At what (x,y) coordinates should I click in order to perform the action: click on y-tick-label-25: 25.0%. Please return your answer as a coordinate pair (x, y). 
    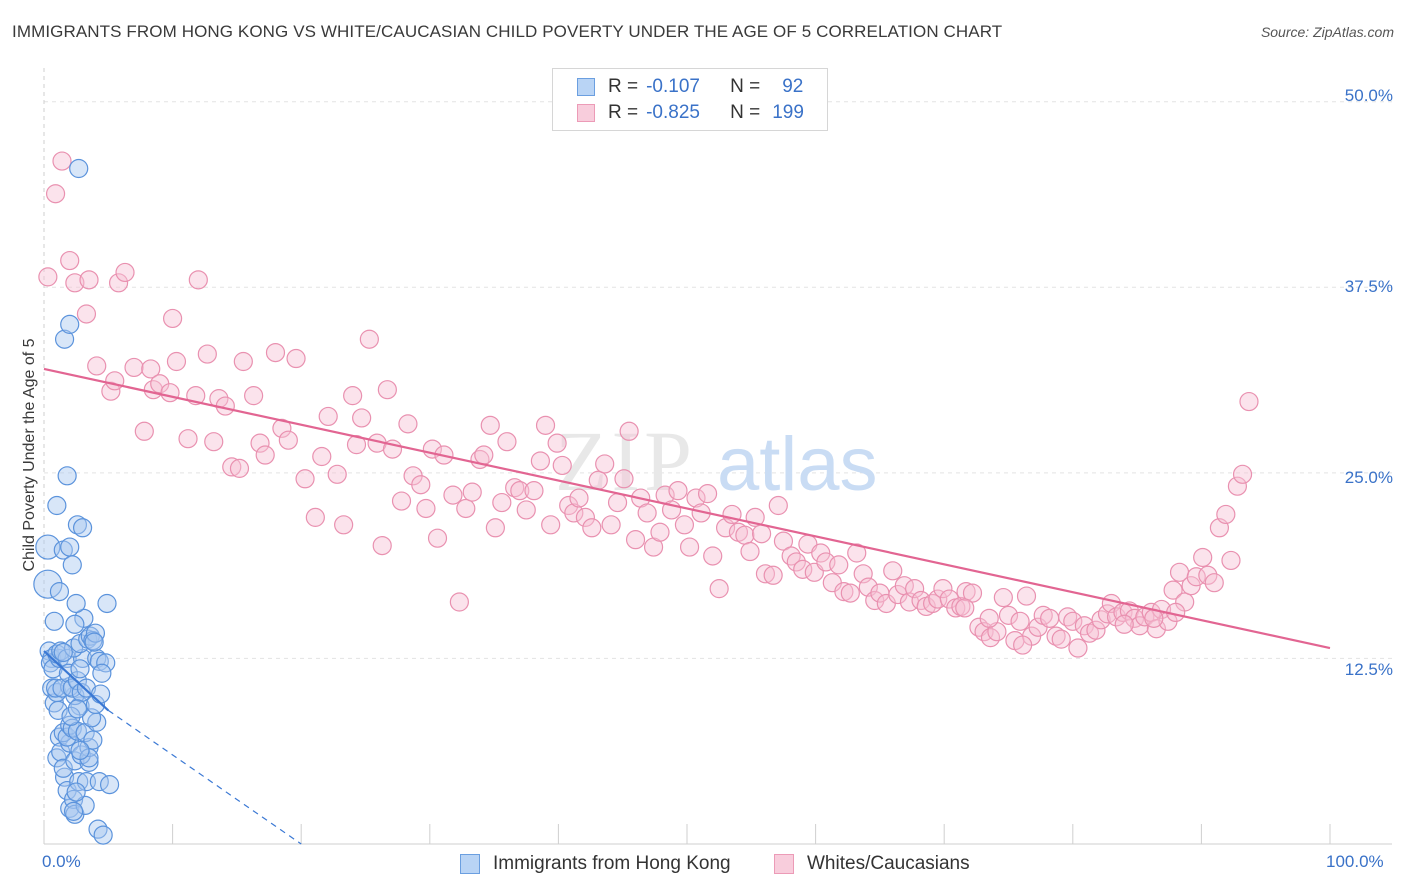
    Looking at the image, I should click on (1368, 477).